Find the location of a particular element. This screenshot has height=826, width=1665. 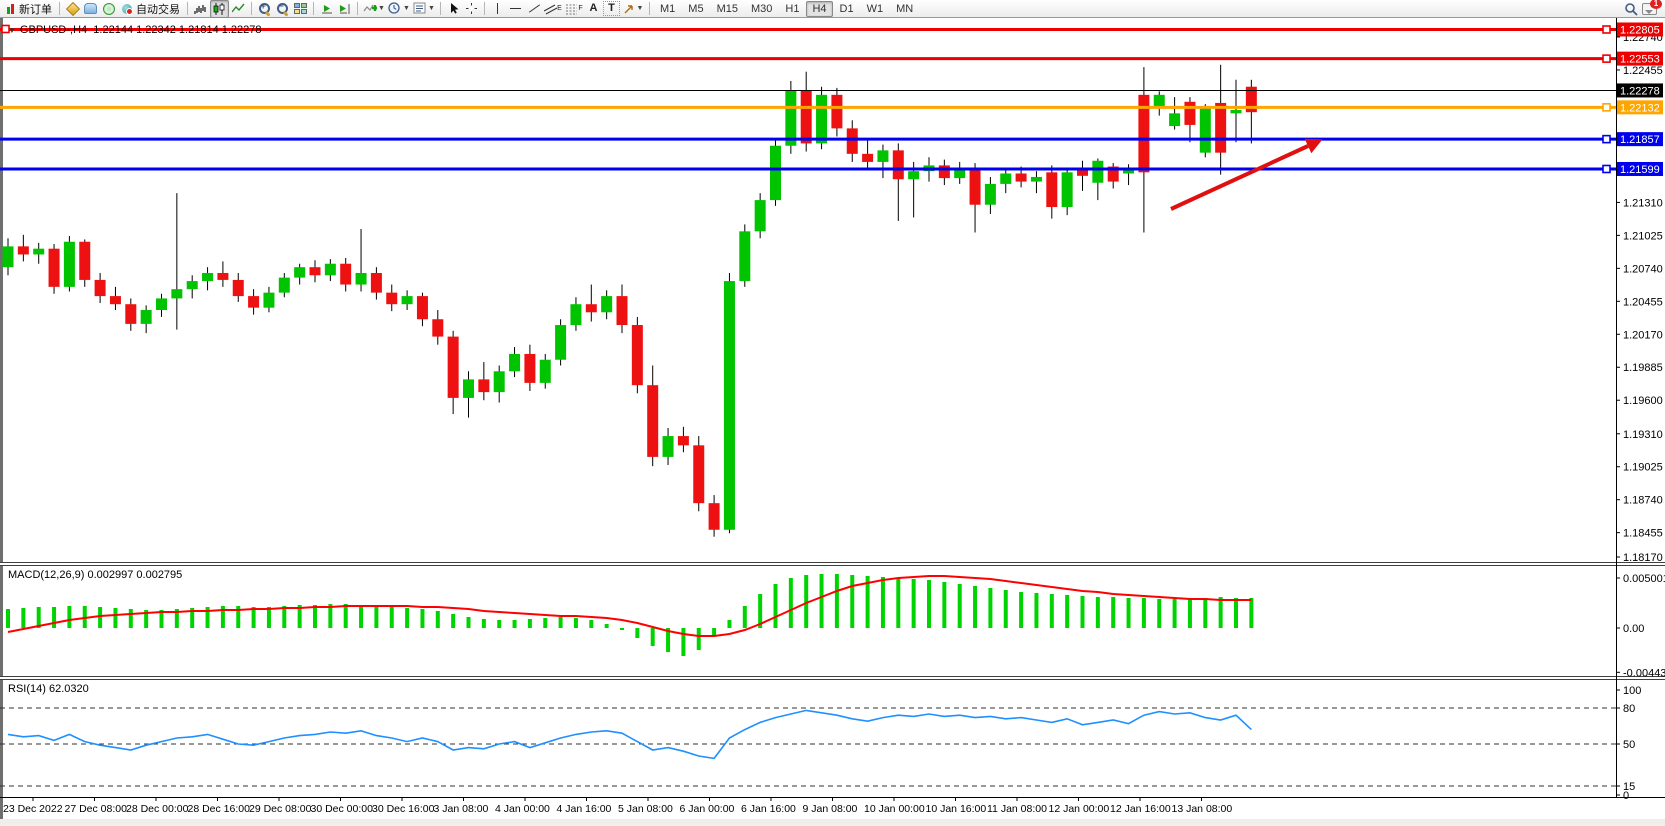

hline-1.22553 is located at coordinates (808, 58).